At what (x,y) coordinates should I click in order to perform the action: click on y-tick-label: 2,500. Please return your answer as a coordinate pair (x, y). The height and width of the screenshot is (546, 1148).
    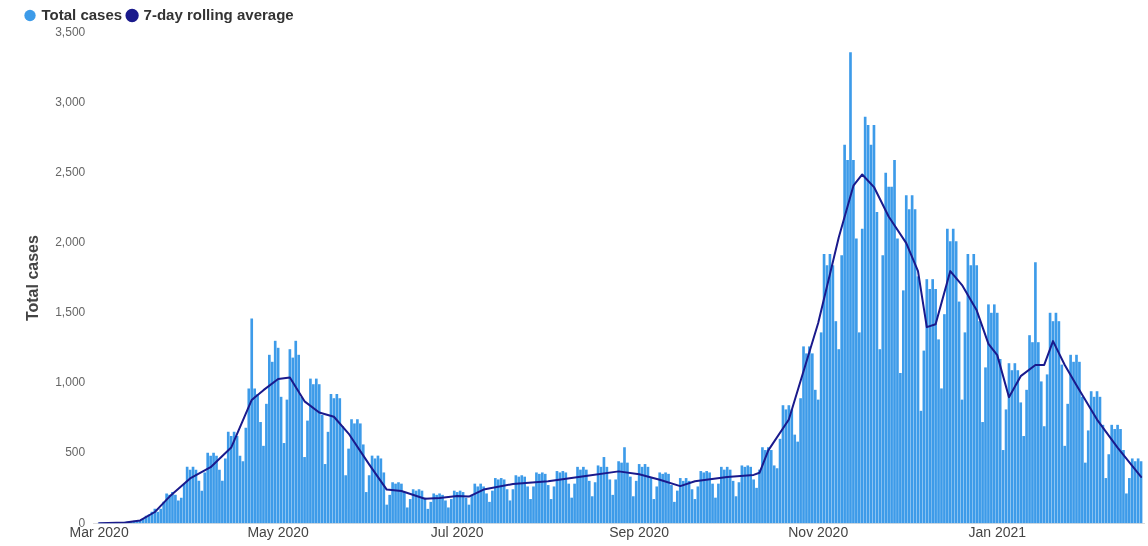
    Looking at the image, I should click on (70, 172).